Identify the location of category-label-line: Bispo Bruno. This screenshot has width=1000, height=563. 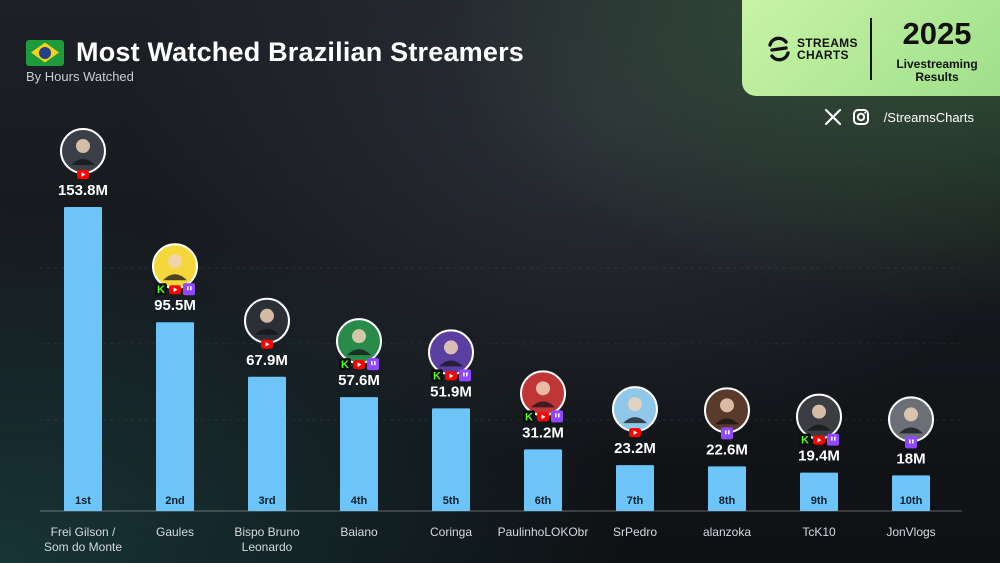
(267, 532).